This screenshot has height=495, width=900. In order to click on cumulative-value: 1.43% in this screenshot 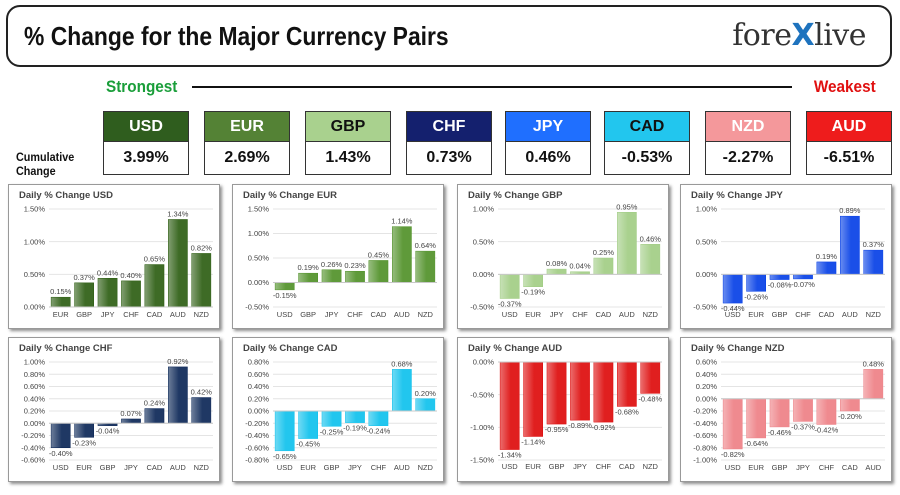, I will do `click(348, 158)`.